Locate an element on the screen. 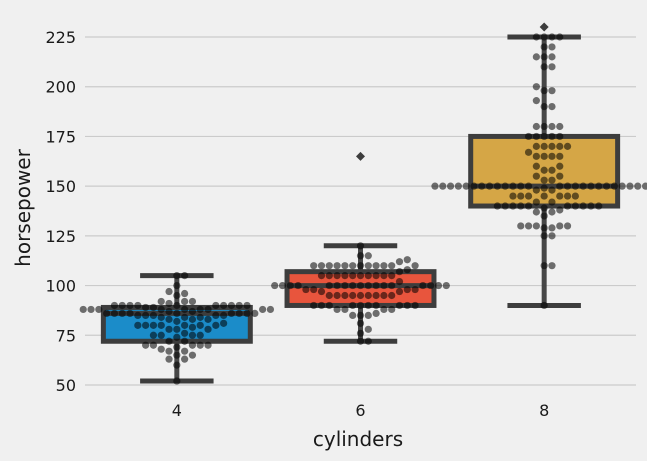 The image size is (647, 461). y-tick-label: 50 is located at coordinates (66, 385).